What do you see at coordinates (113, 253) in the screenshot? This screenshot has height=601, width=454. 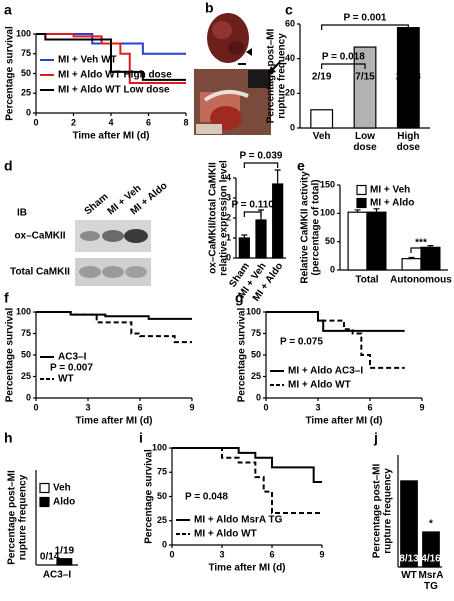 I see `western-blot` at bounding box center [113, 253].